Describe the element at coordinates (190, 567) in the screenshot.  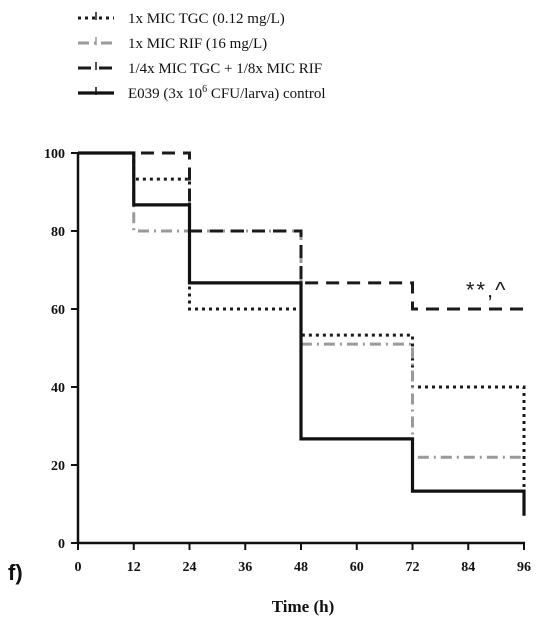
I see `x-tick-label-24: 24` at that location.